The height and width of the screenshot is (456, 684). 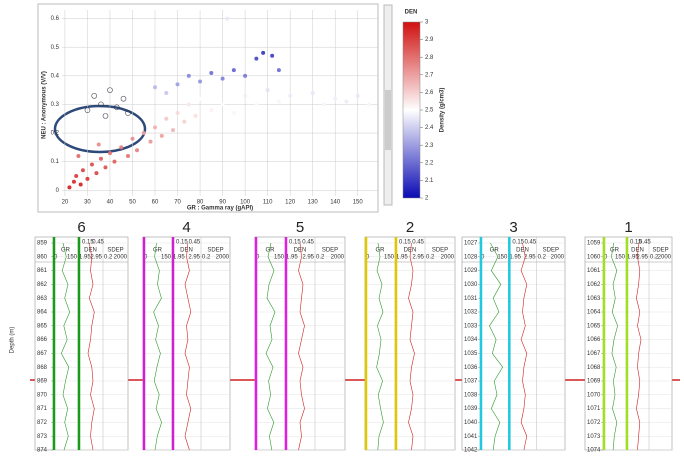 What do you see at coordinates (429, 146) in the screenshot?
I see `colorbar-tick-label: 2.3` at bounding box center [429, 146].